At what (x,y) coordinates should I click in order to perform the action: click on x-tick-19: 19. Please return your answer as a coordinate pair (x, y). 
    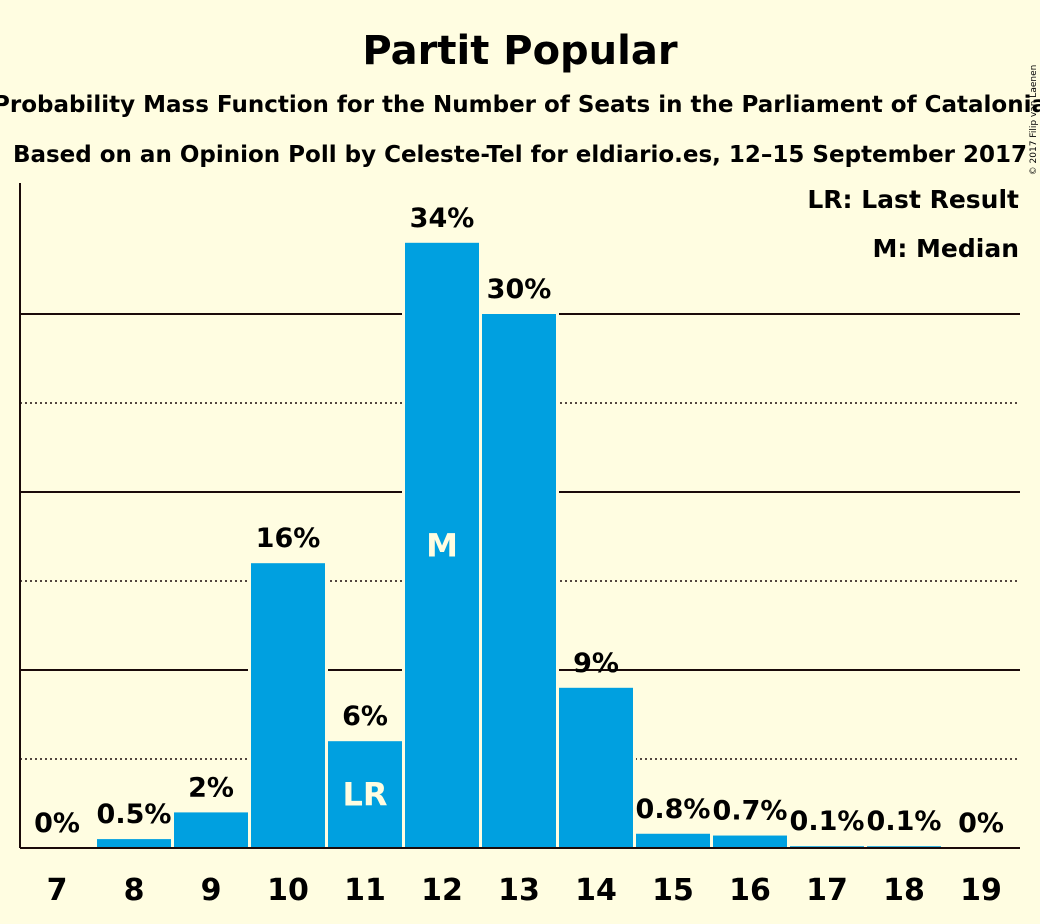
    Looking at the image, I should click on (981, 890).